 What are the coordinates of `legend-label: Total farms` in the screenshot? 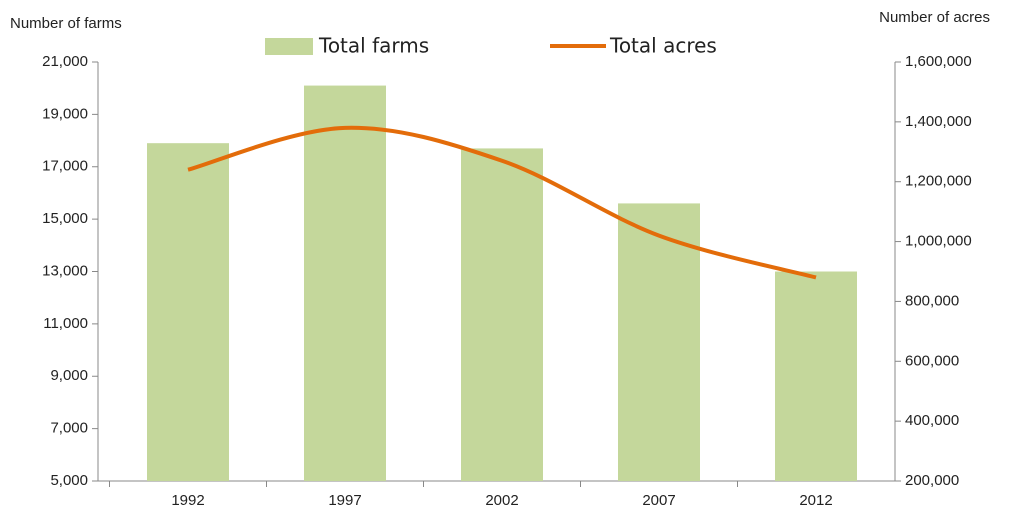 It's located at (373, 46).